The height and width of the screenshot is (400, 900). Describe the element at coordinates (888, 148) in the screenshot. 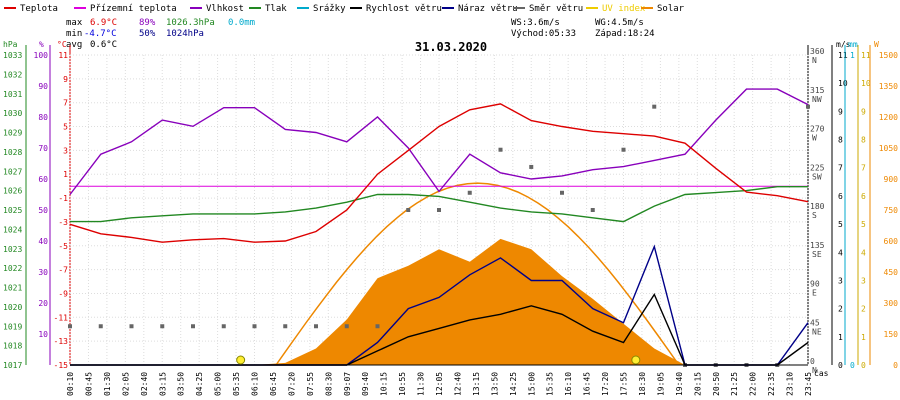

I see `solar-tick: 1050` at that location.